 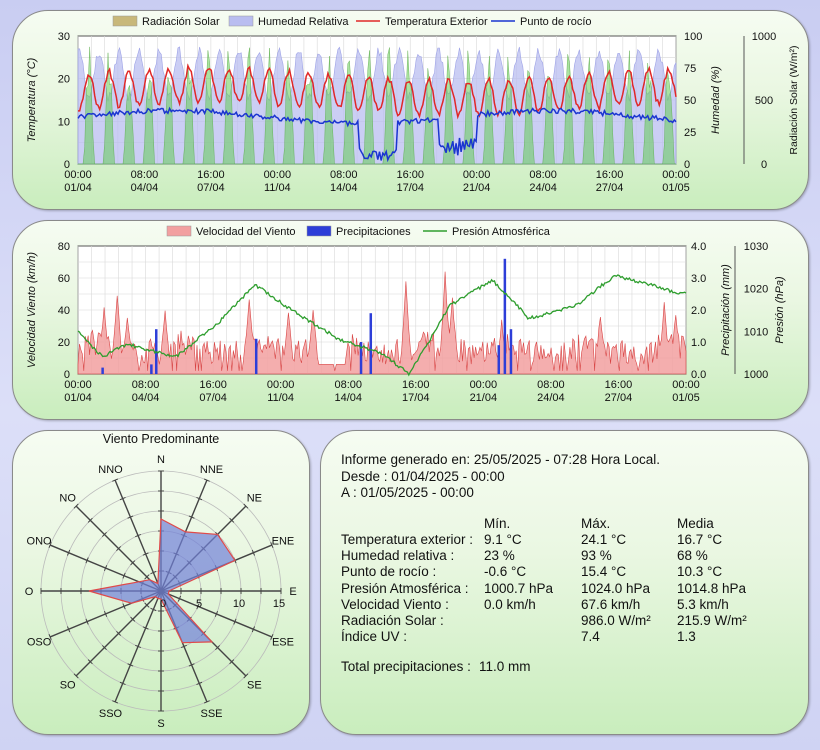 I want to click on dewpoint-series, so click(x=377, y=134).